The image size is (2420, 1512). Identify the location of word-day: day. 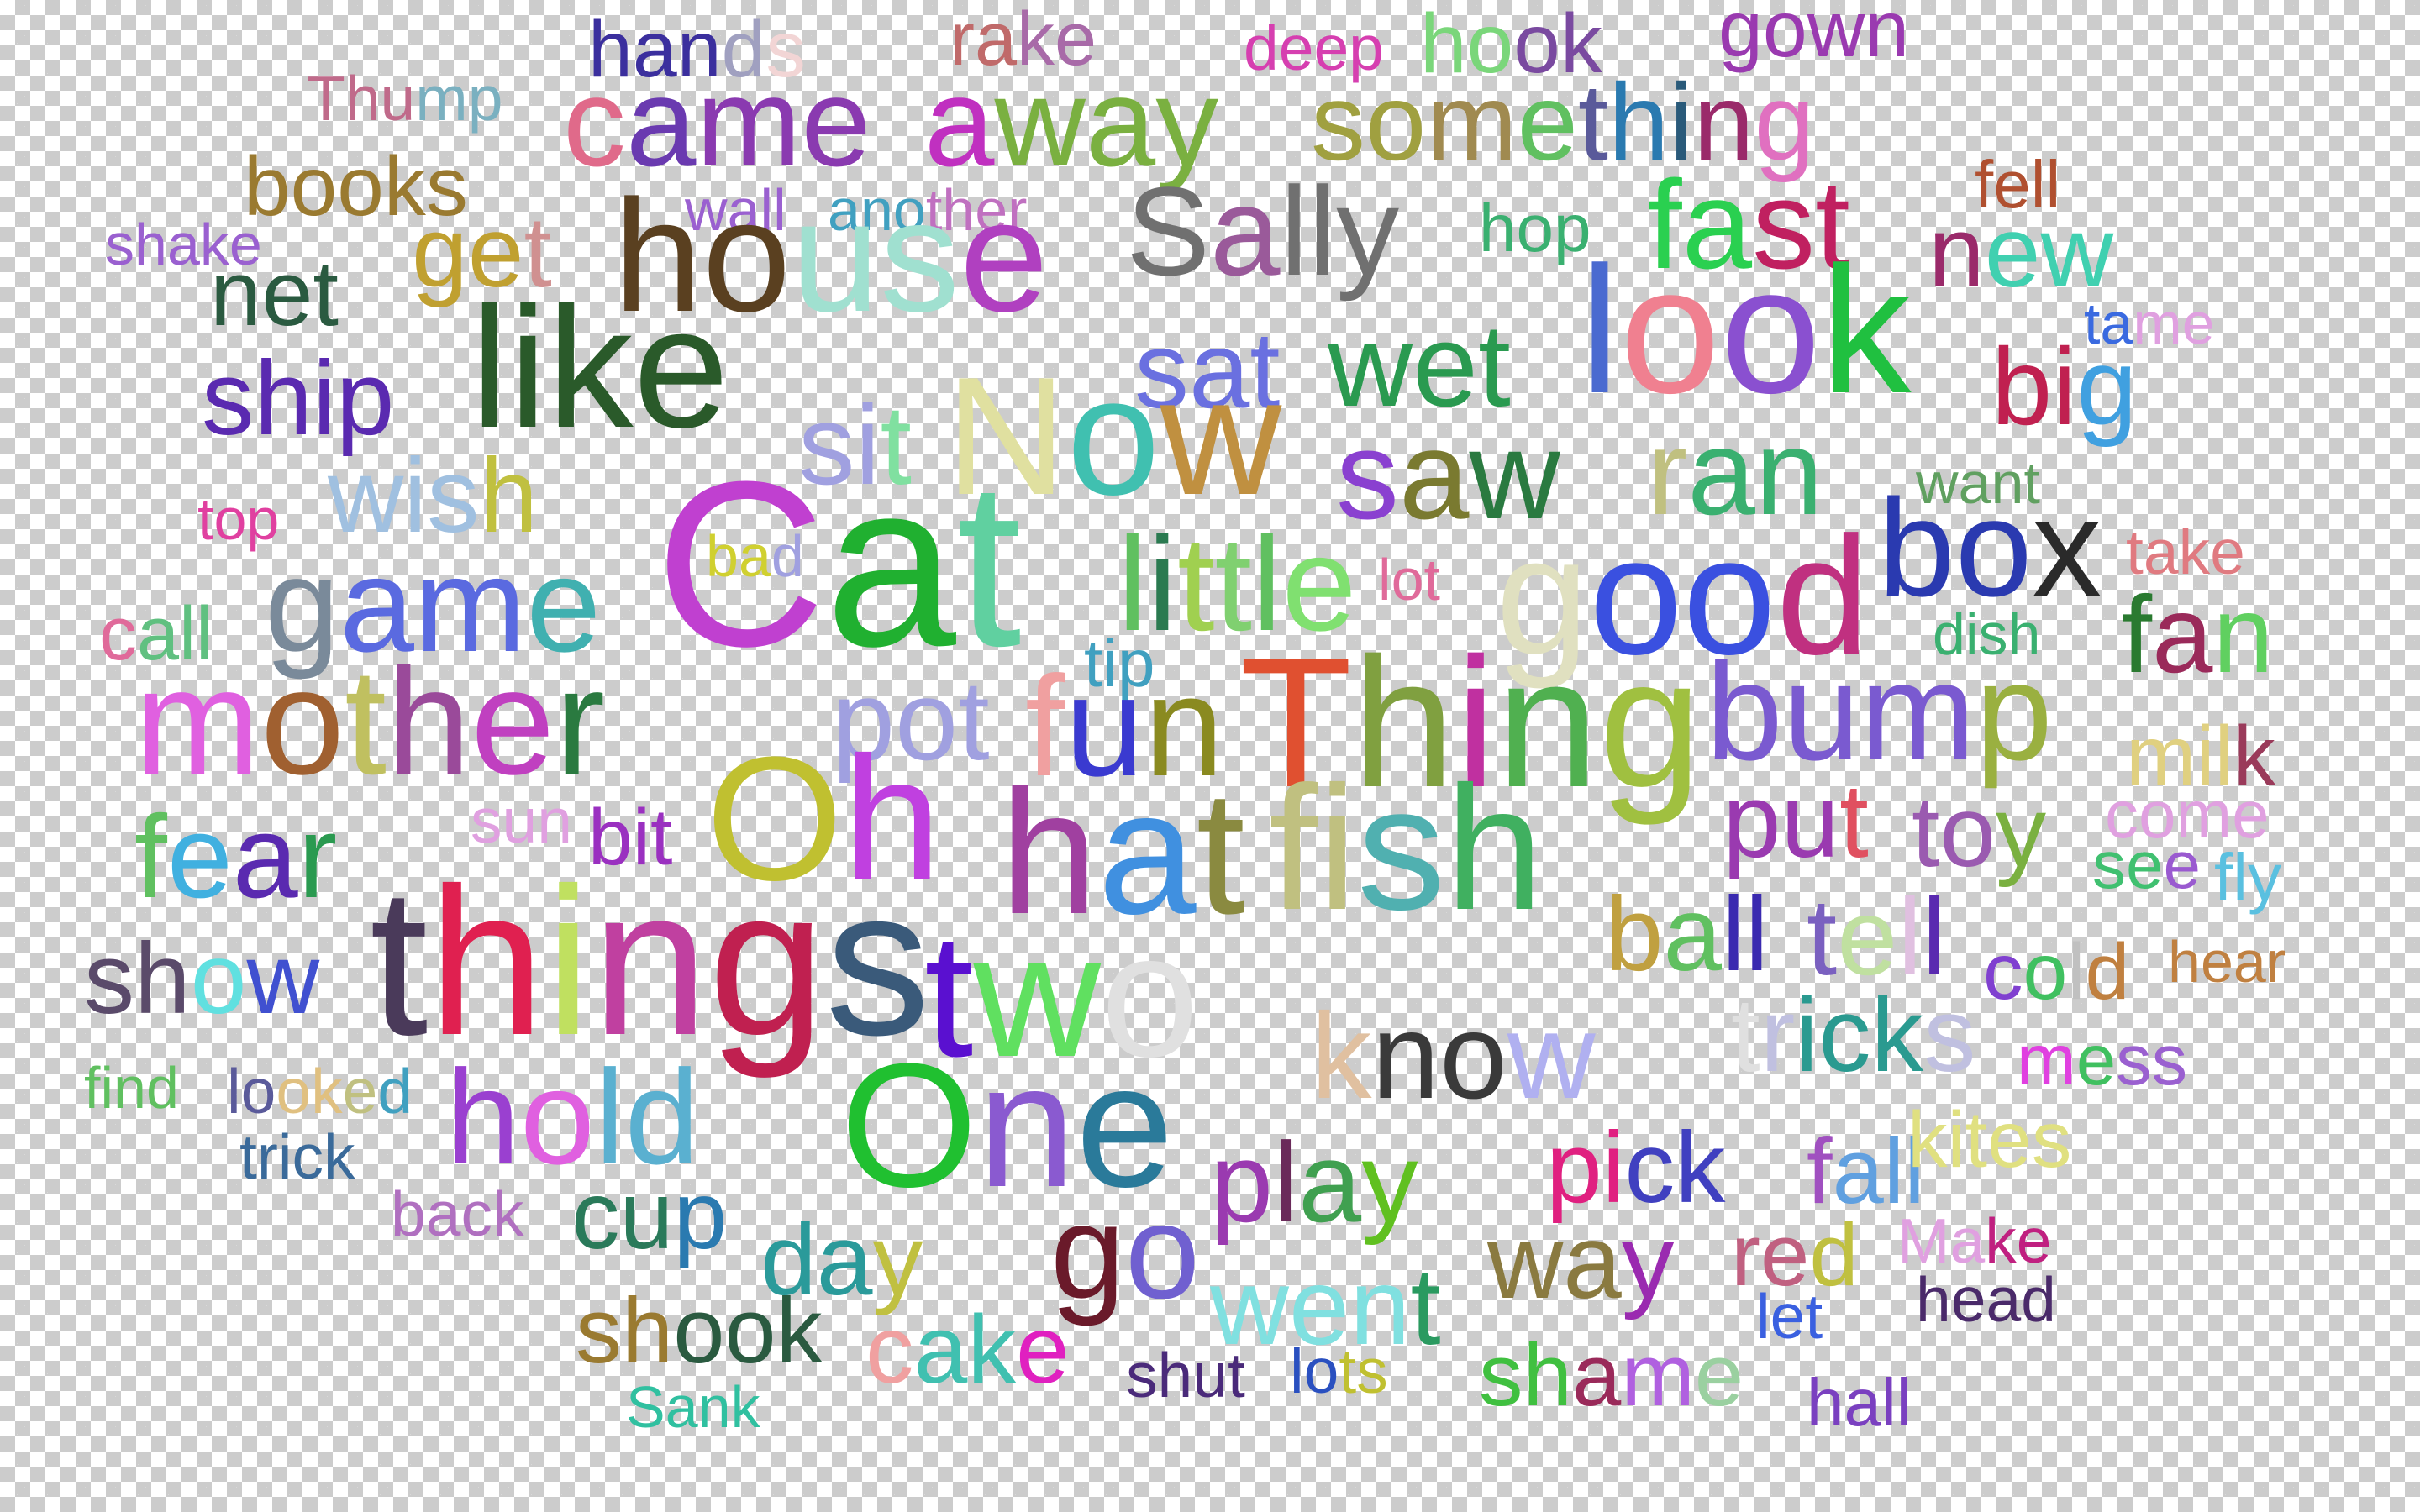
(841, 1260).